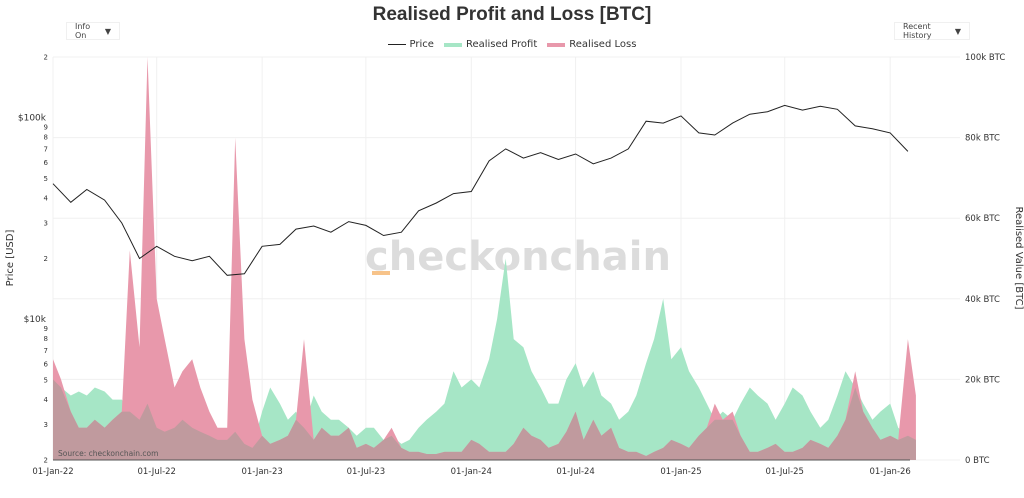 The image size is (1024, 498). What do you see at coordinates (471, 472) in the screenshot?
I see `x-tick-label: 01-Jan-24` at bounding box center [471, 472].